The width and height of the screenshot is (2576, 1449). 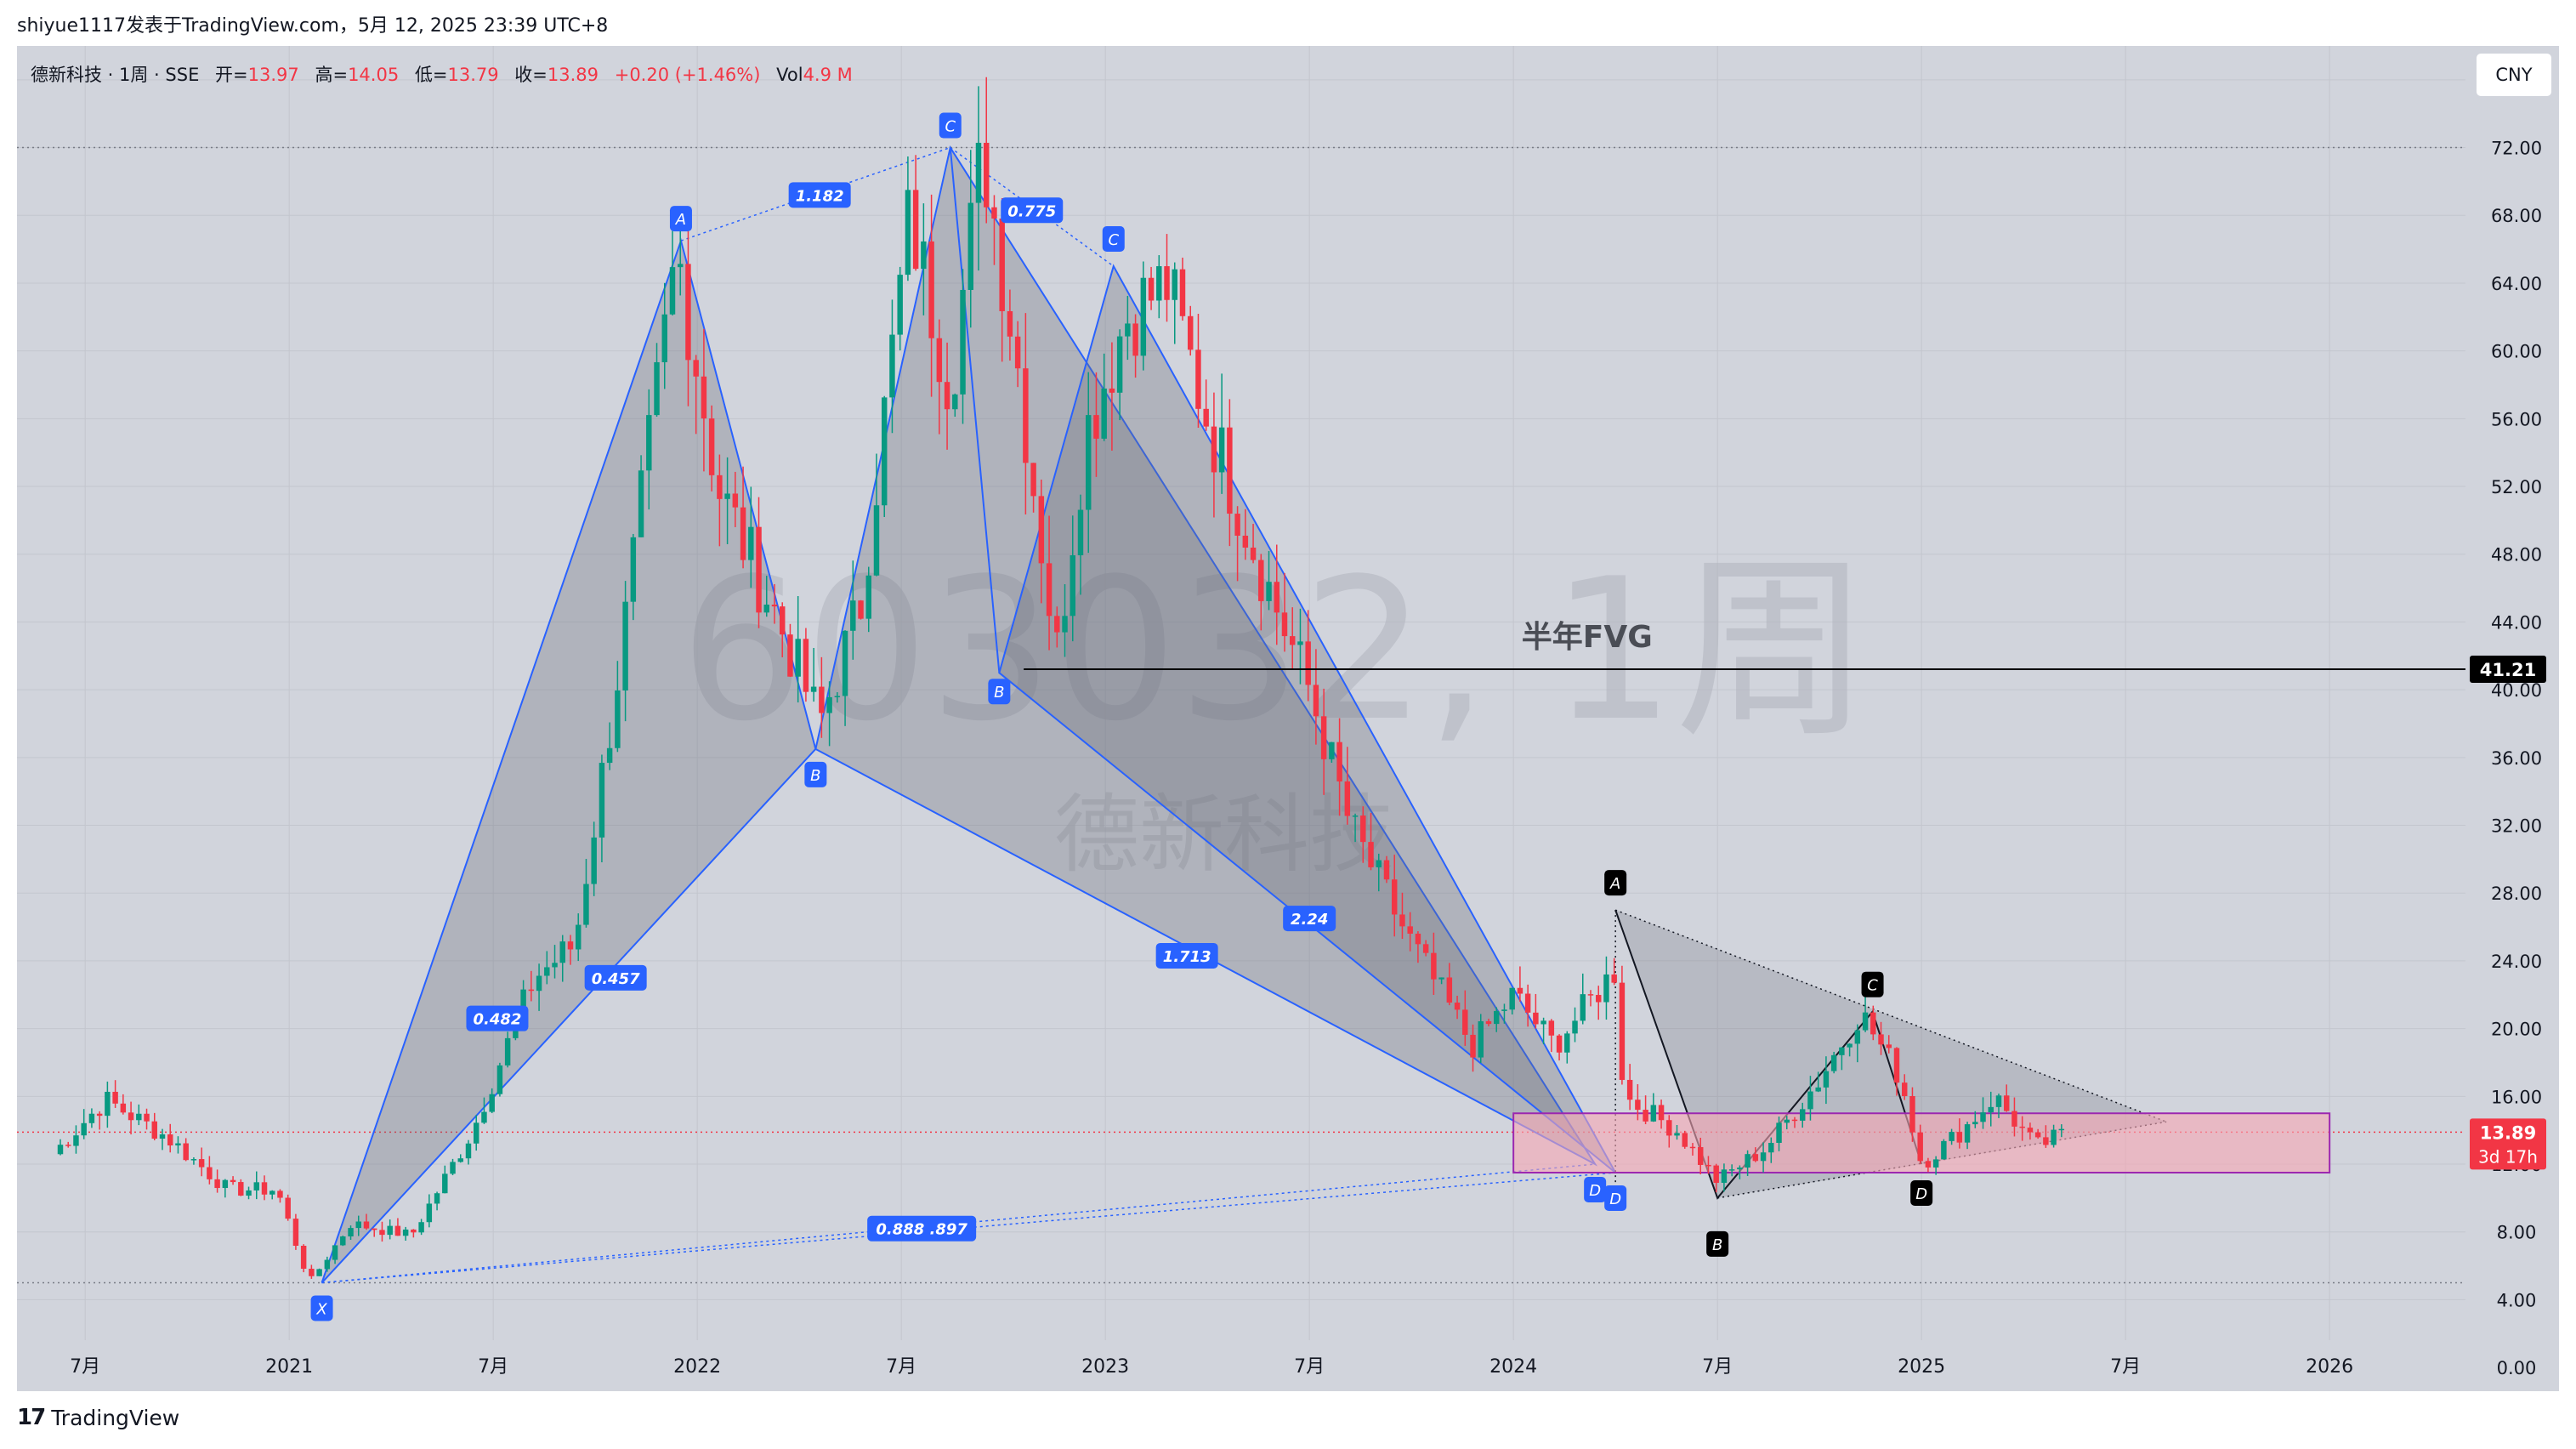 What do you see at coordinates (1922, 1367) in the screenshot?
I see `time-tick-label: 2025` at bounding box center [1922, 1367].